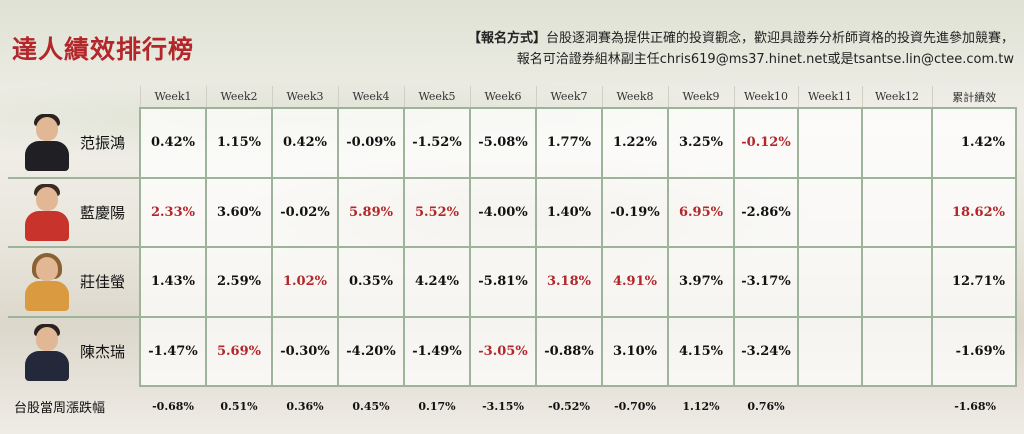  I want to click on week-value-cell: -3.17%, so click(766, 282).